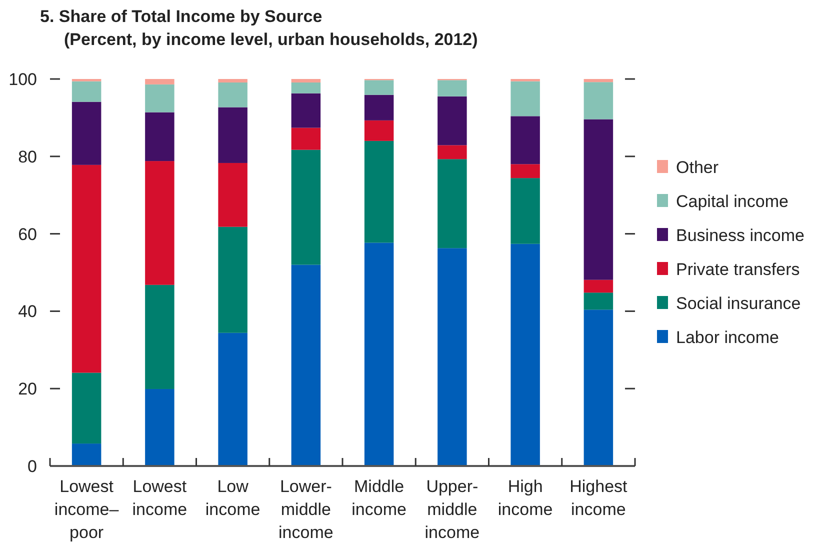 This screenshot has height=546, width=813. What do you see at coordinates (738, 269) in the screenshot?
I see `legend-label: Private transfers` at bounding box center [738, 269].